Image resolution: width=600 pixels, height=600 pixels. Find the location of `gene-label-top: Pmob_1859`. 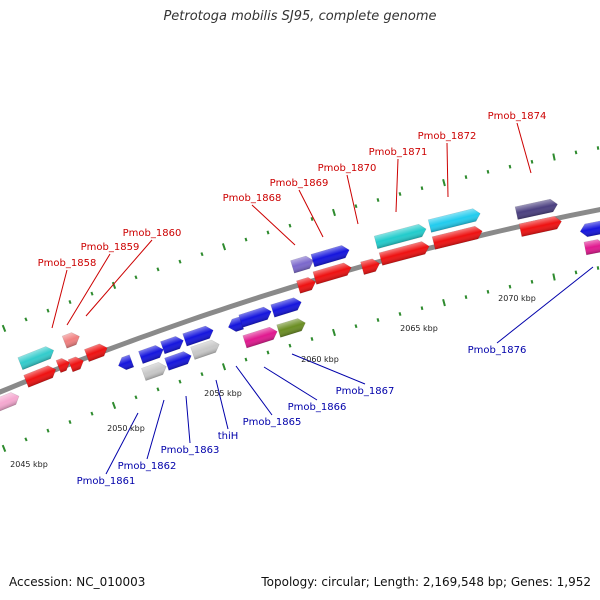

gene-label-top: Pmob_1859 is located at coordinates (110, 247).